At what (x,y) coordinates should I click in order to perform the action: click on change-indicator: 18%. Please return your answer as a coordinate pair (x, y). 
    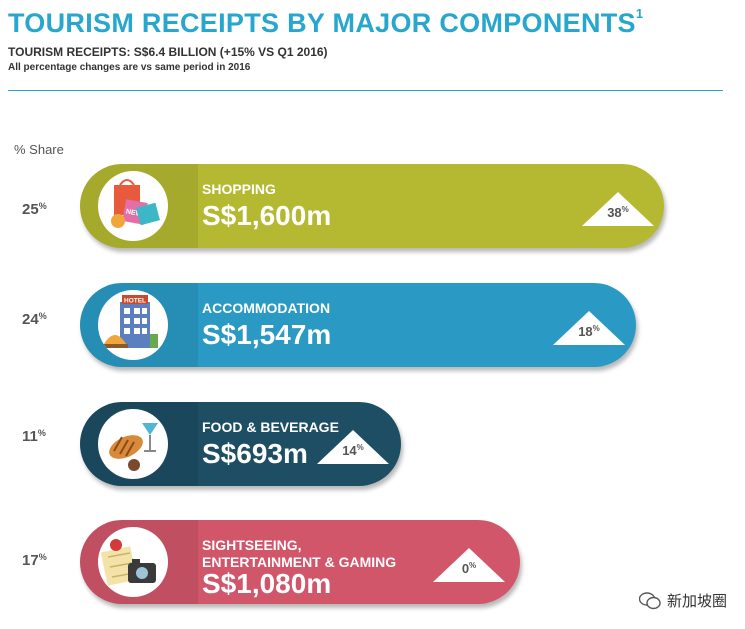
    Looking at the image, I should click on (589, 328).